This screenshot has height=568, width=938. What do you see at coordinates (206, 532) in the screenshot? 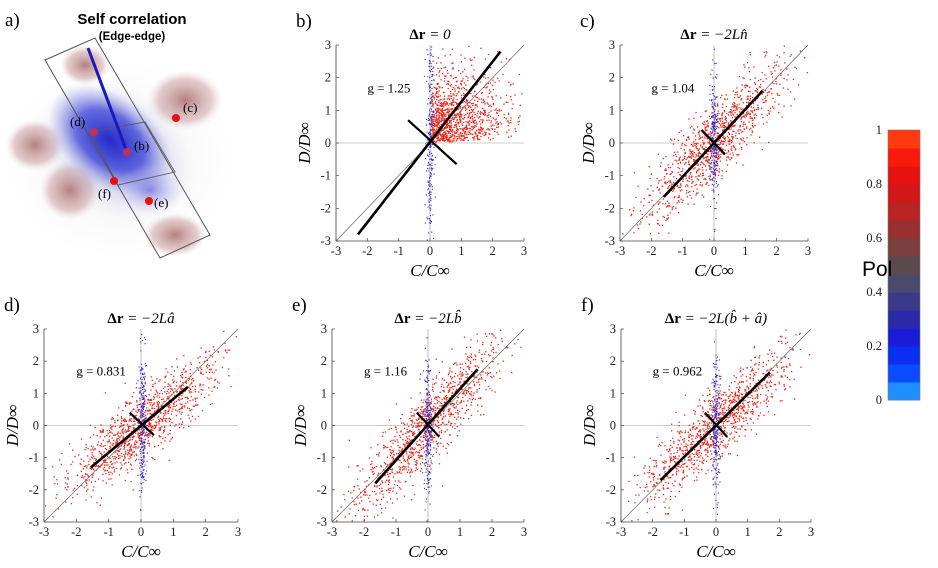
I see `x-tick-label: 2` at bounding box center [206, 532].